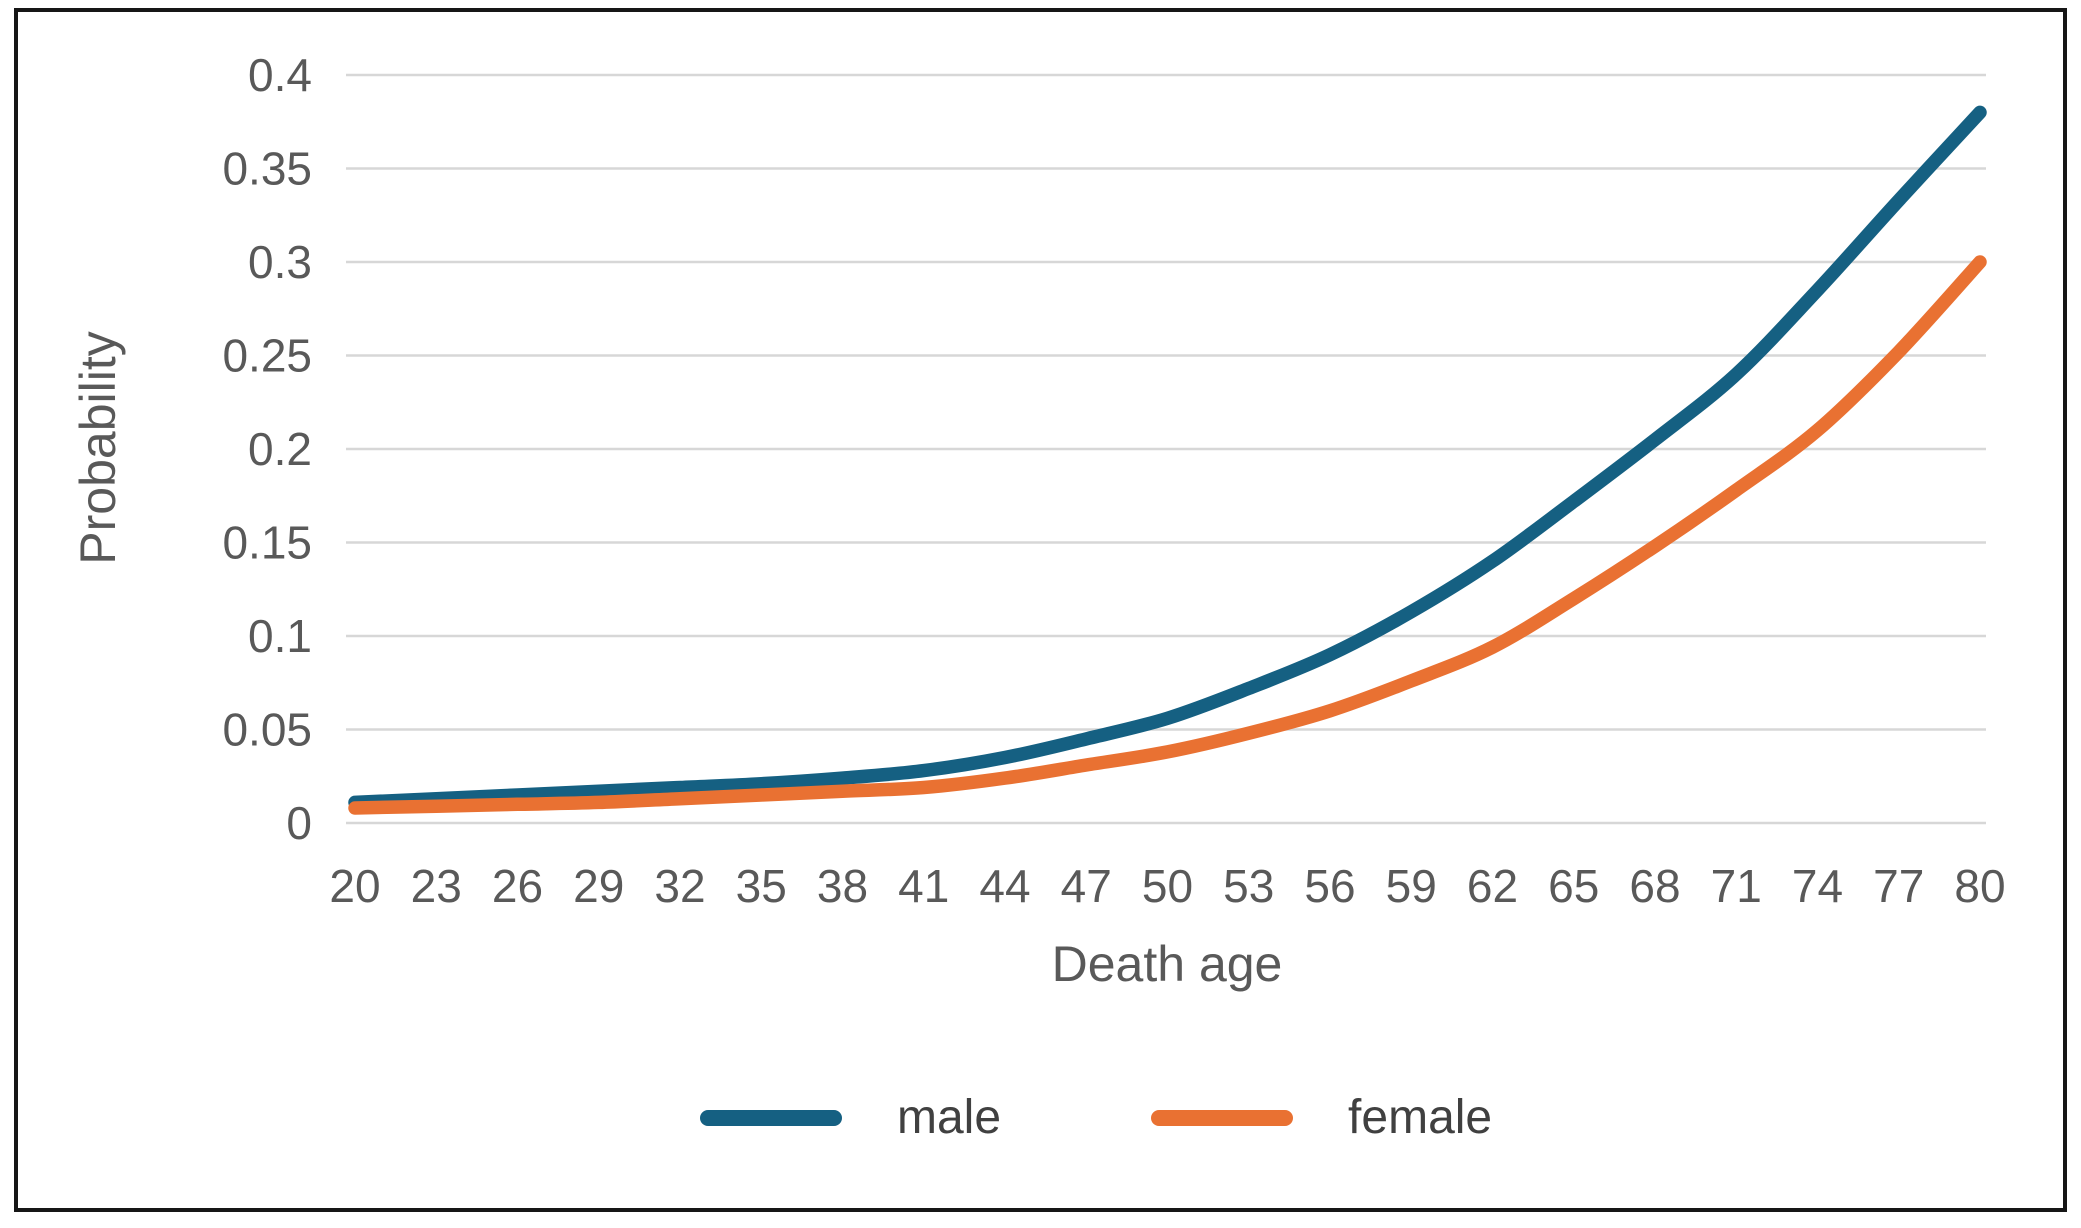 Image resolution: width=2081 pixels, height=1228 pixels. I want to click on x-tick-label: 50, so click(1167, 886).